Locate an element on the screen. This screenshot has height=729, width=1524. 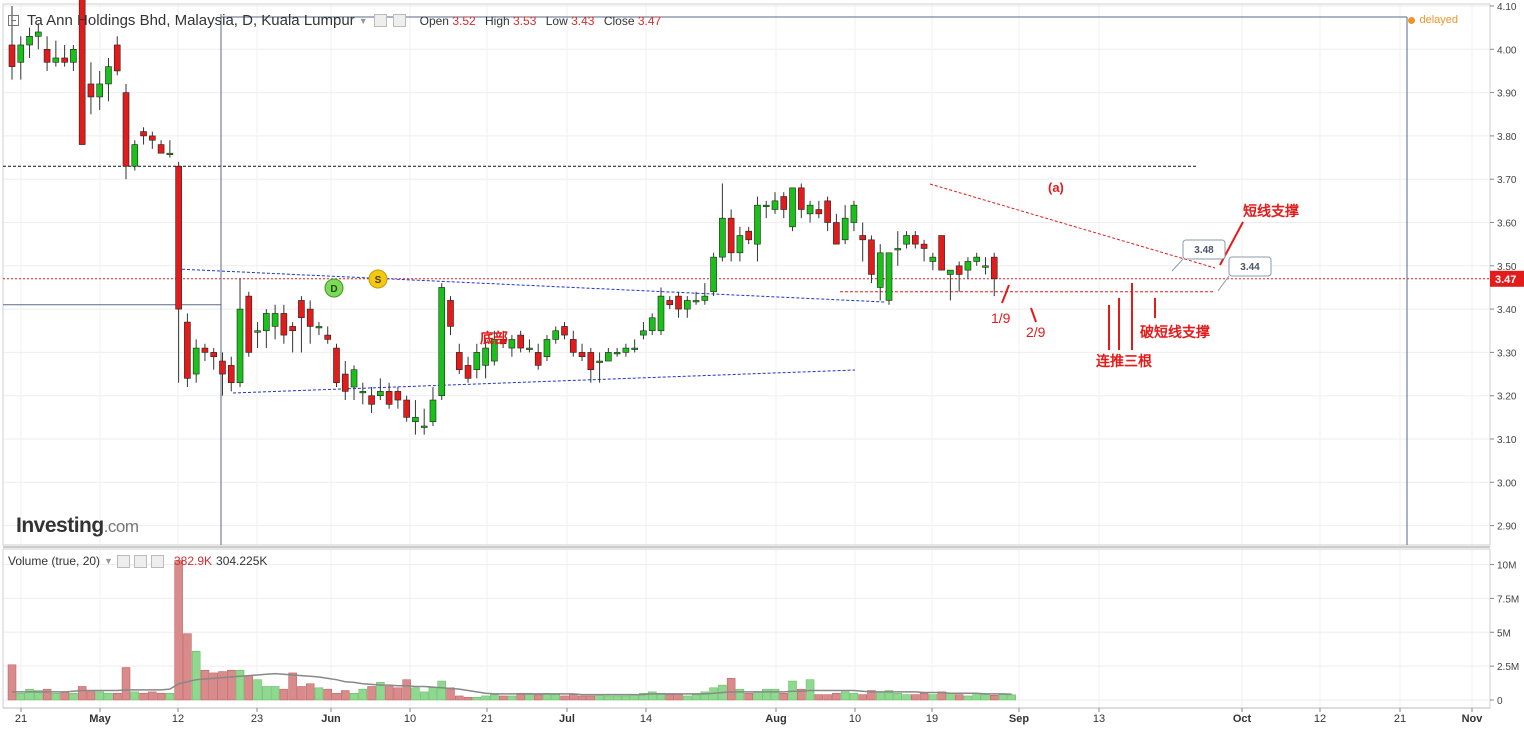
y-tick-label: 3.10 is located at coordinates (1507, 440).